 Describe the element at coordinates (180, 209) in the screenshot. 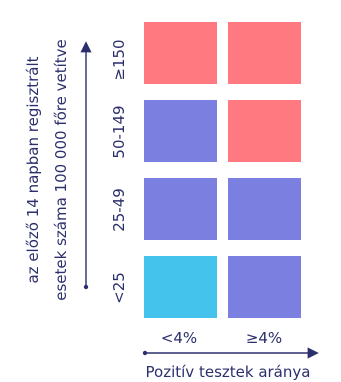

I see `heatmap-cell-r1-c0` at that location.